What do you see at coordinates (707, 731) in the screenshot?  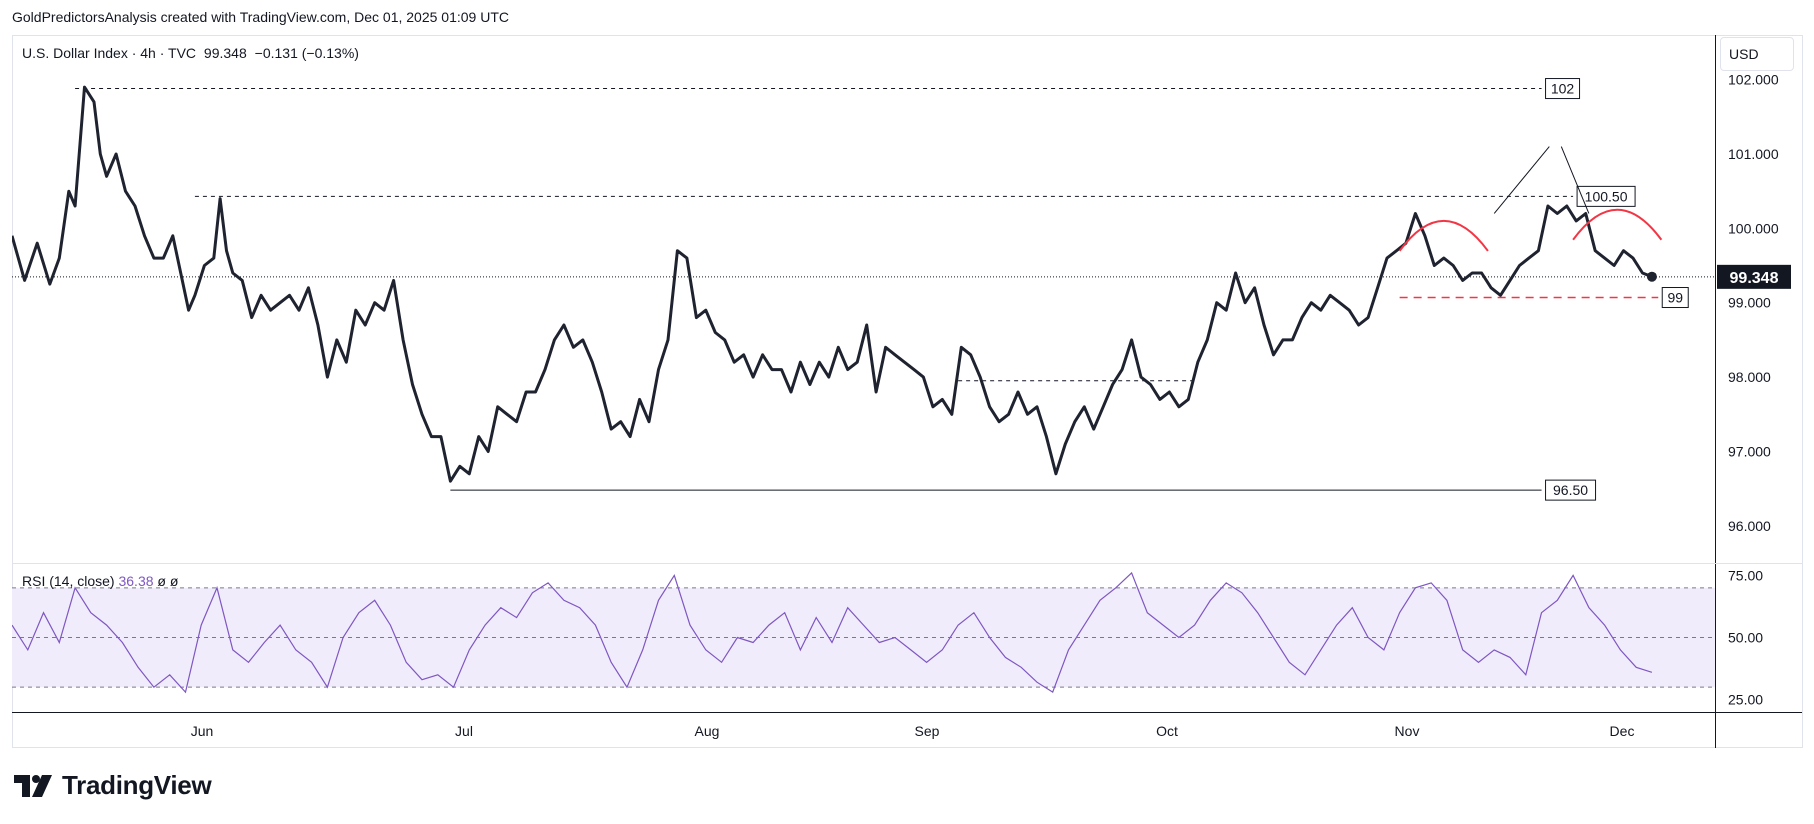 I see `time-tick-label: Aug` at bounding box center [707, 731].